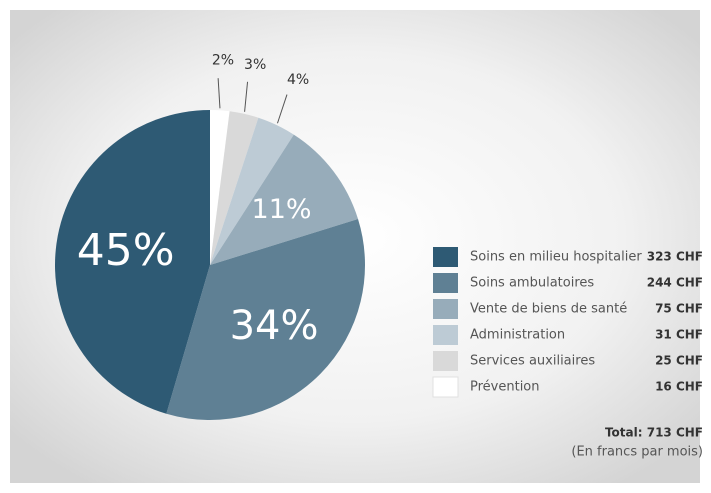 The width and height of the screenshot is (711, 493). What do you see at coordinates (274, 326) in the screenshot?
I see `slice-label: 34%` at bounding box center [274, 326].